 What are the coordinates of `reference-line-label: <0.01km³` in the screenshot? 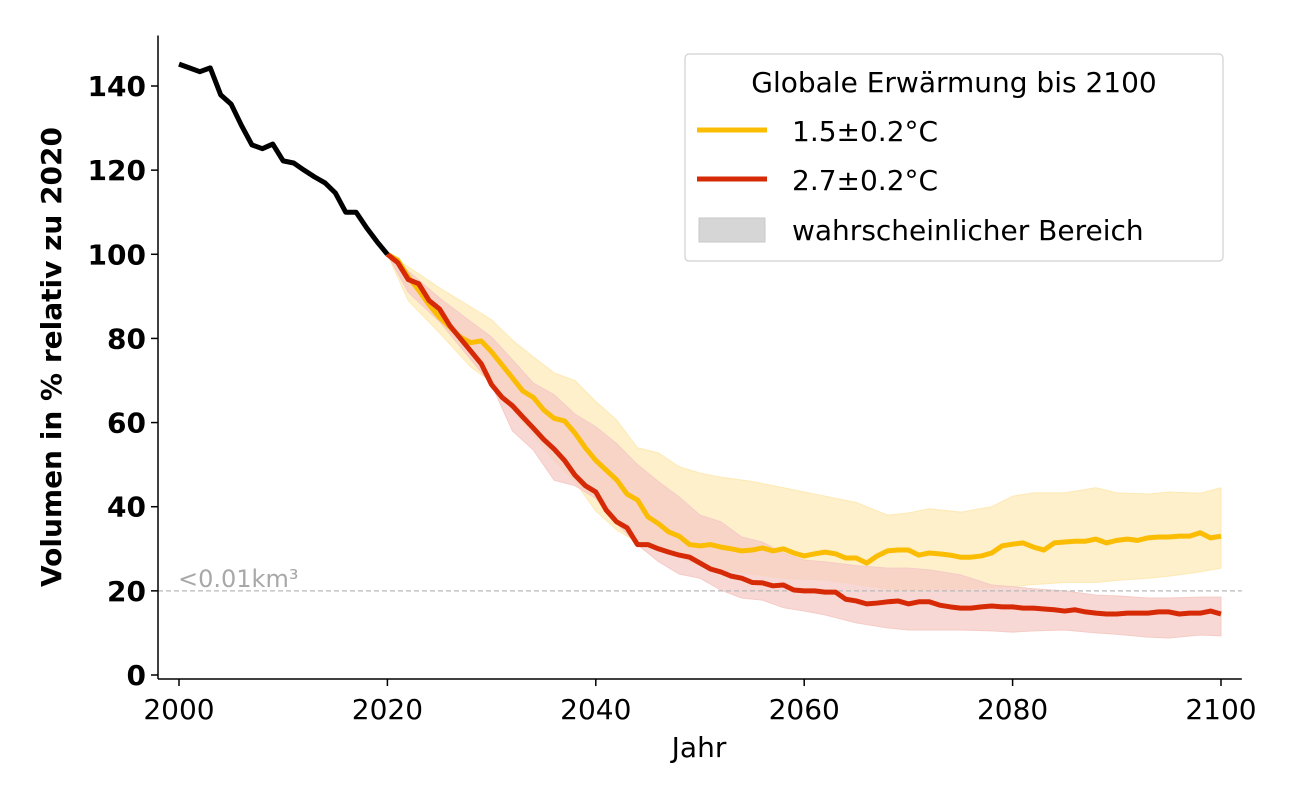 It's located at (238, 579).